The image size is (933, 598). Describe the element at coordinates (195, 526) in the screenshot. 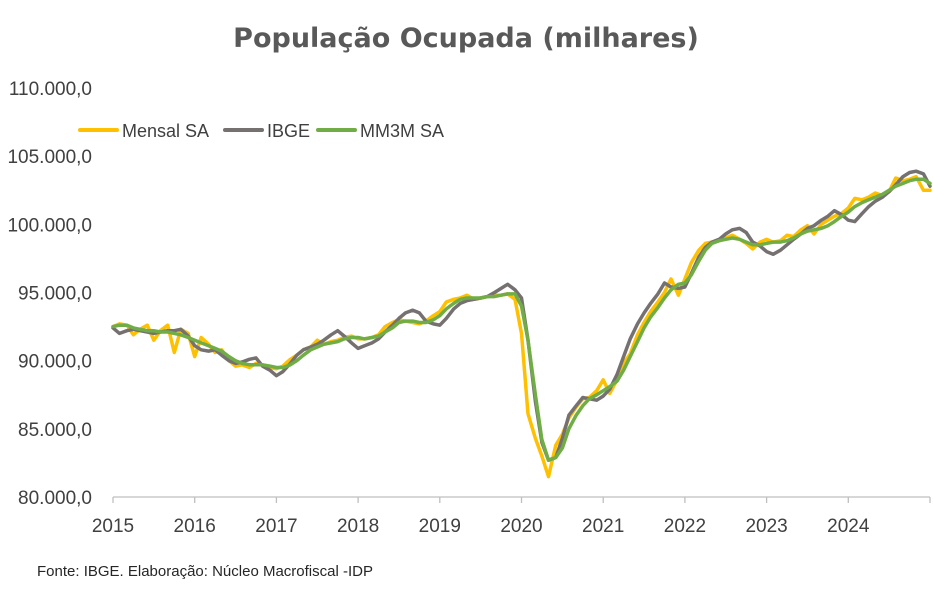

I see `x-tick-label: 2016` at that location.